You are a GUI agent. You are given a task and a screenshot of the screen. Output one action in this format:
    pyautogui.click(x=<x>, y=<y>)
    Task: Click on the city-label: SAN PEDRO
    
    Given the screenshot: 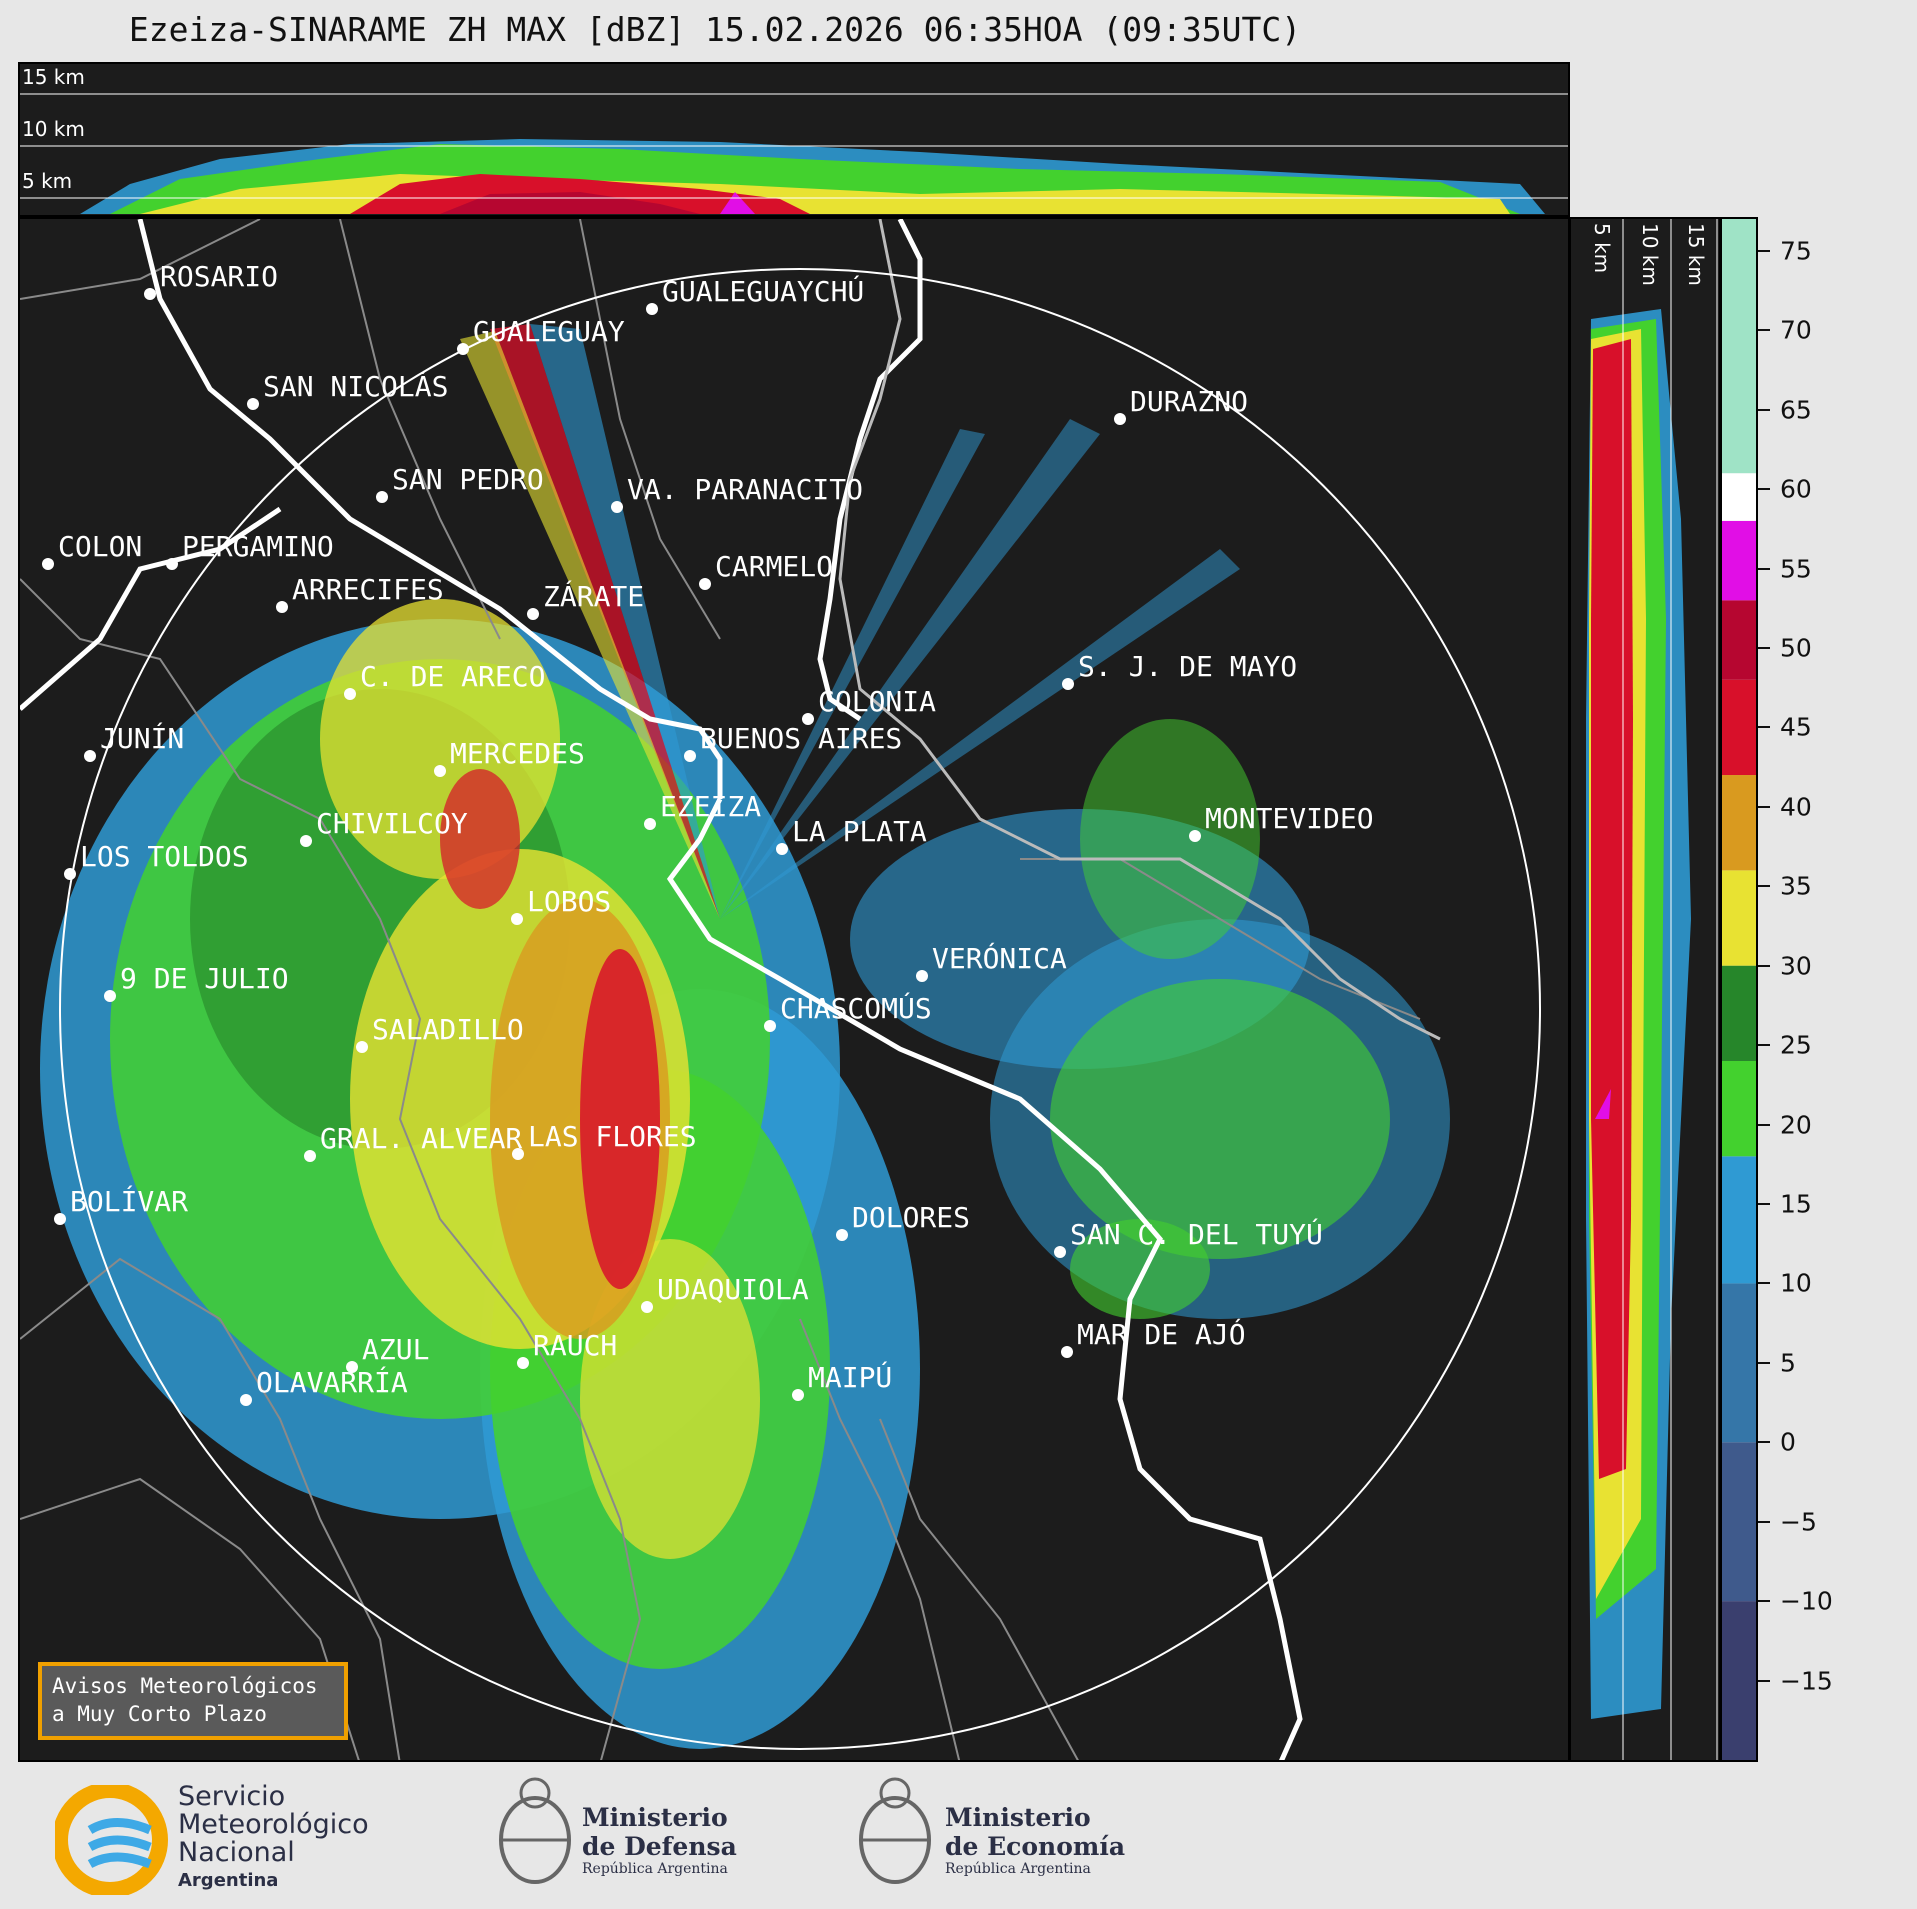 What is the action you would take?
    pyautogui.click(x=468, y=479)
    